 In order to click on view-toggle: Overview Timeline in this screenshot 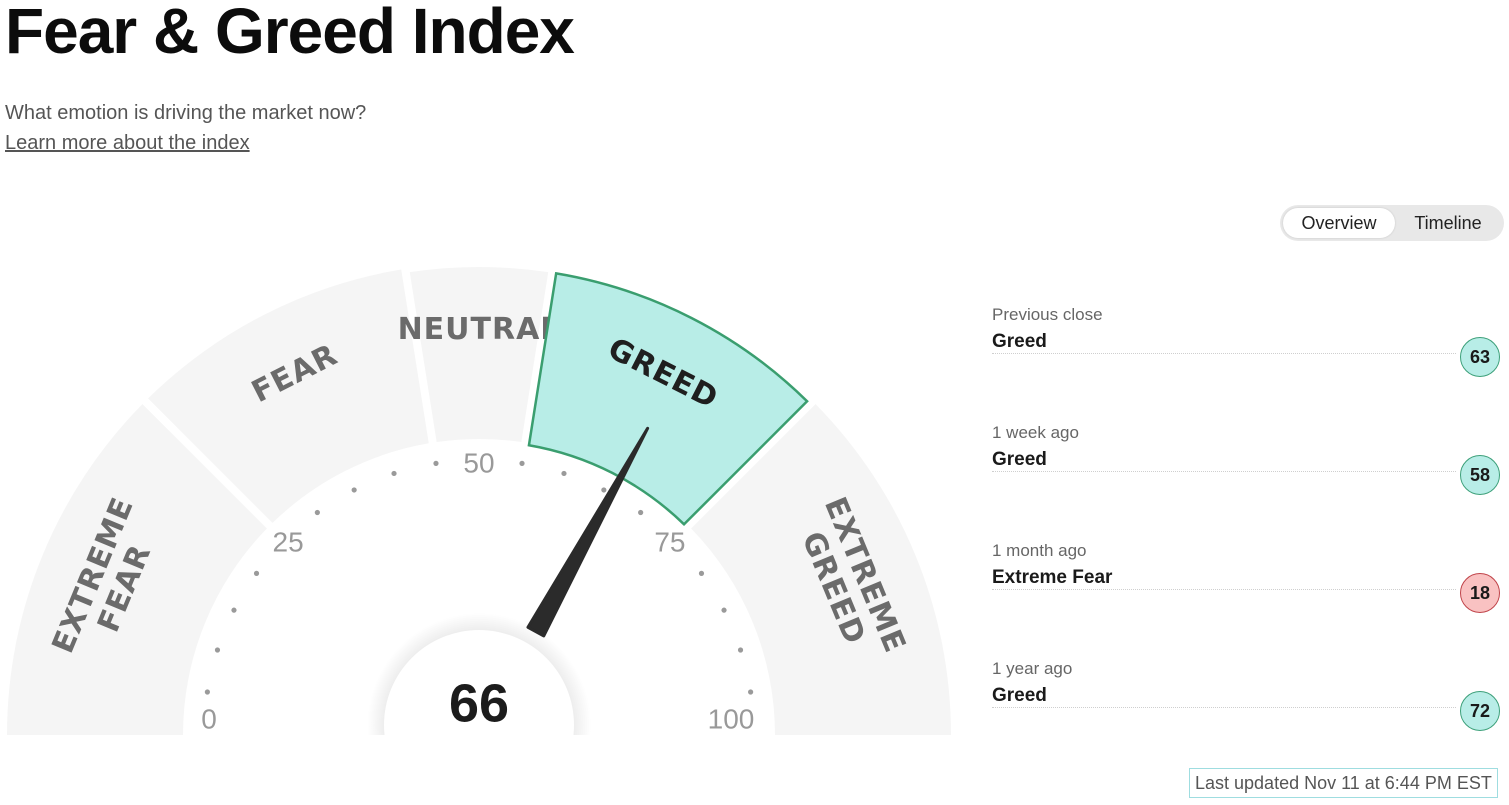, I will do `click(1392, 223)`.